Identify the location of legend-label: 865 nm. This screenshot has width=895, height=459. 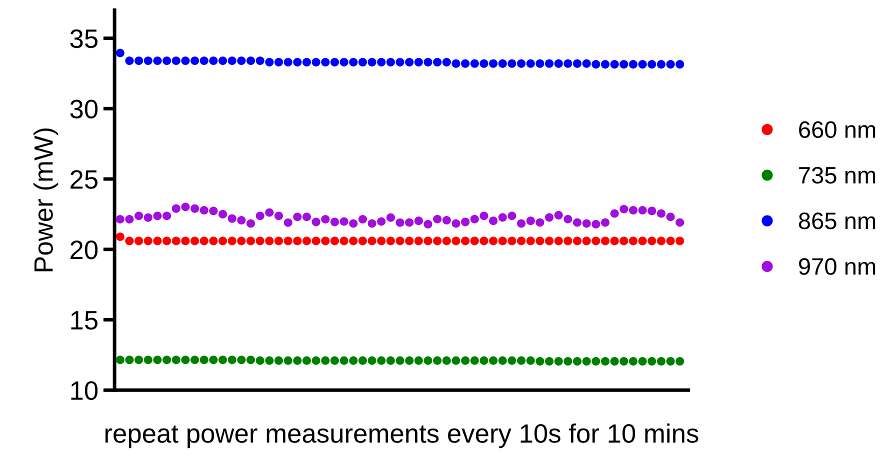
(837, 221).